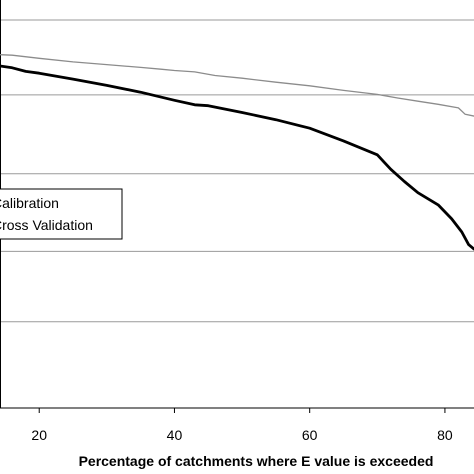  Describe the element at coordinates (39, 435) in the screenshot. I see `x-tick-label: 20` at that location.